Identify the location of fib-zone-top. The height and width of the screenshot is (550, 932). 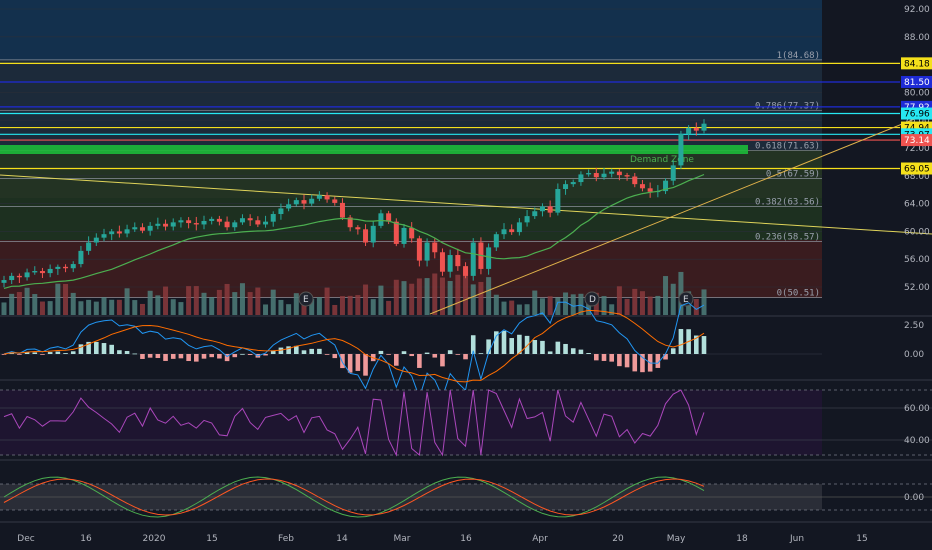
(411, 30).